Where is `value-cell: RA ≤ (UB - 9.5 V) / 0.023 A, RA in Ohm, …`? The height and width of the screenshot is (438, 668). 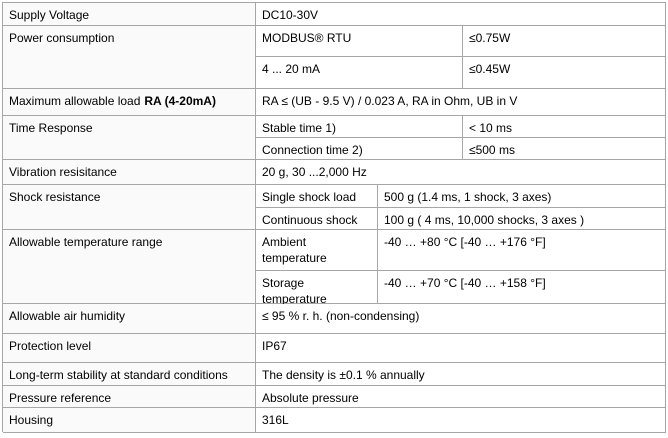 value-cell: RA ≤ (UB - 9.5 V) / 0.023 A, RA in Ohm, … is located at coordinates (461, 102).